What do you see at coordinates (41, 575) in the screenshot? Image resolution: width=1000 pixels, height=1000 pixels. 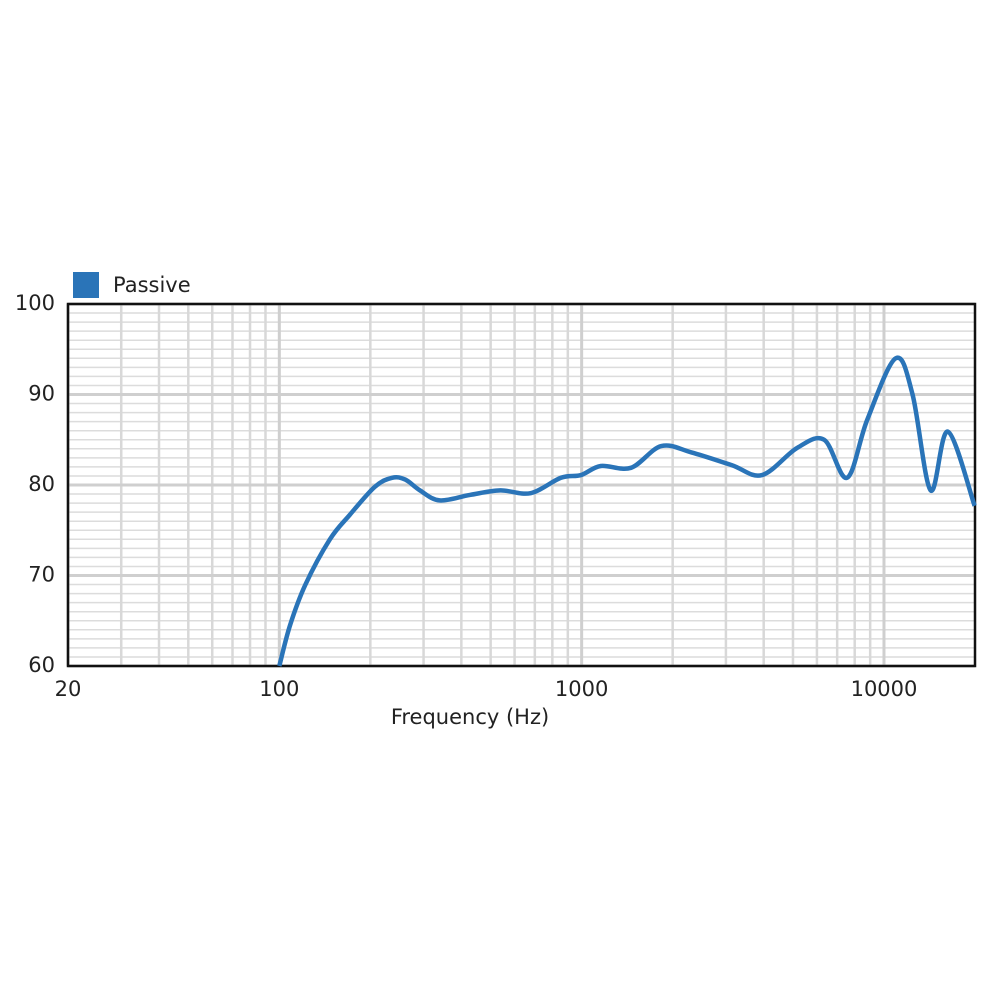 I see `y-tick-label: 70` at bounding box center [41, 575].